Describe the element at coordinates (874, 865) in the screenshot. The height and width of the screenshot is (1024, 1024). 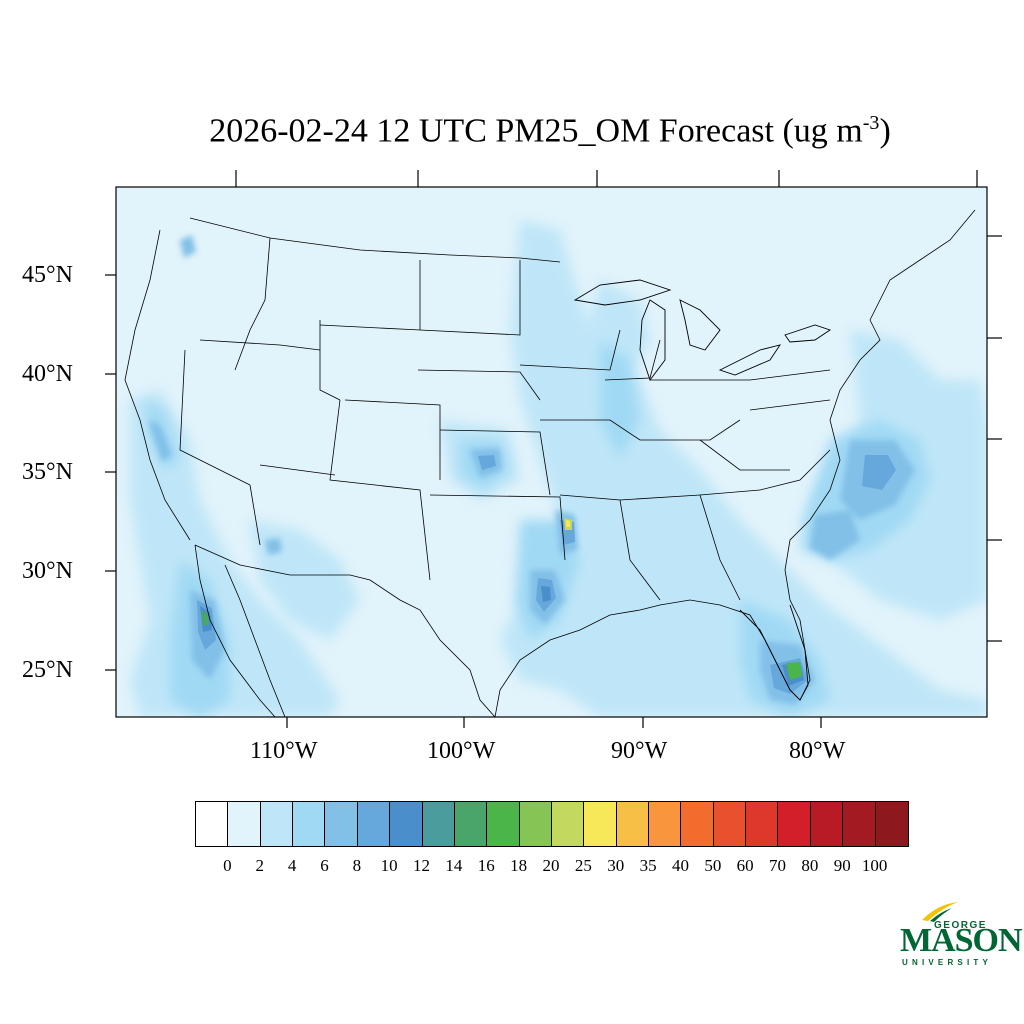
I see `colorbar-tick-label: 100` at that location.